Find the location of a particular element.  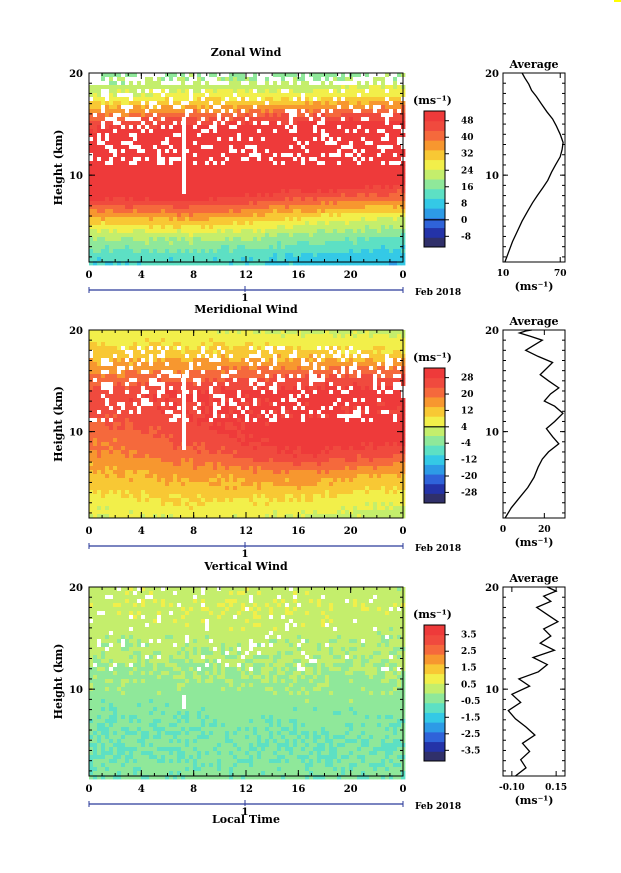

zonal-avg-title: Average is located at coordinates (533, 64).